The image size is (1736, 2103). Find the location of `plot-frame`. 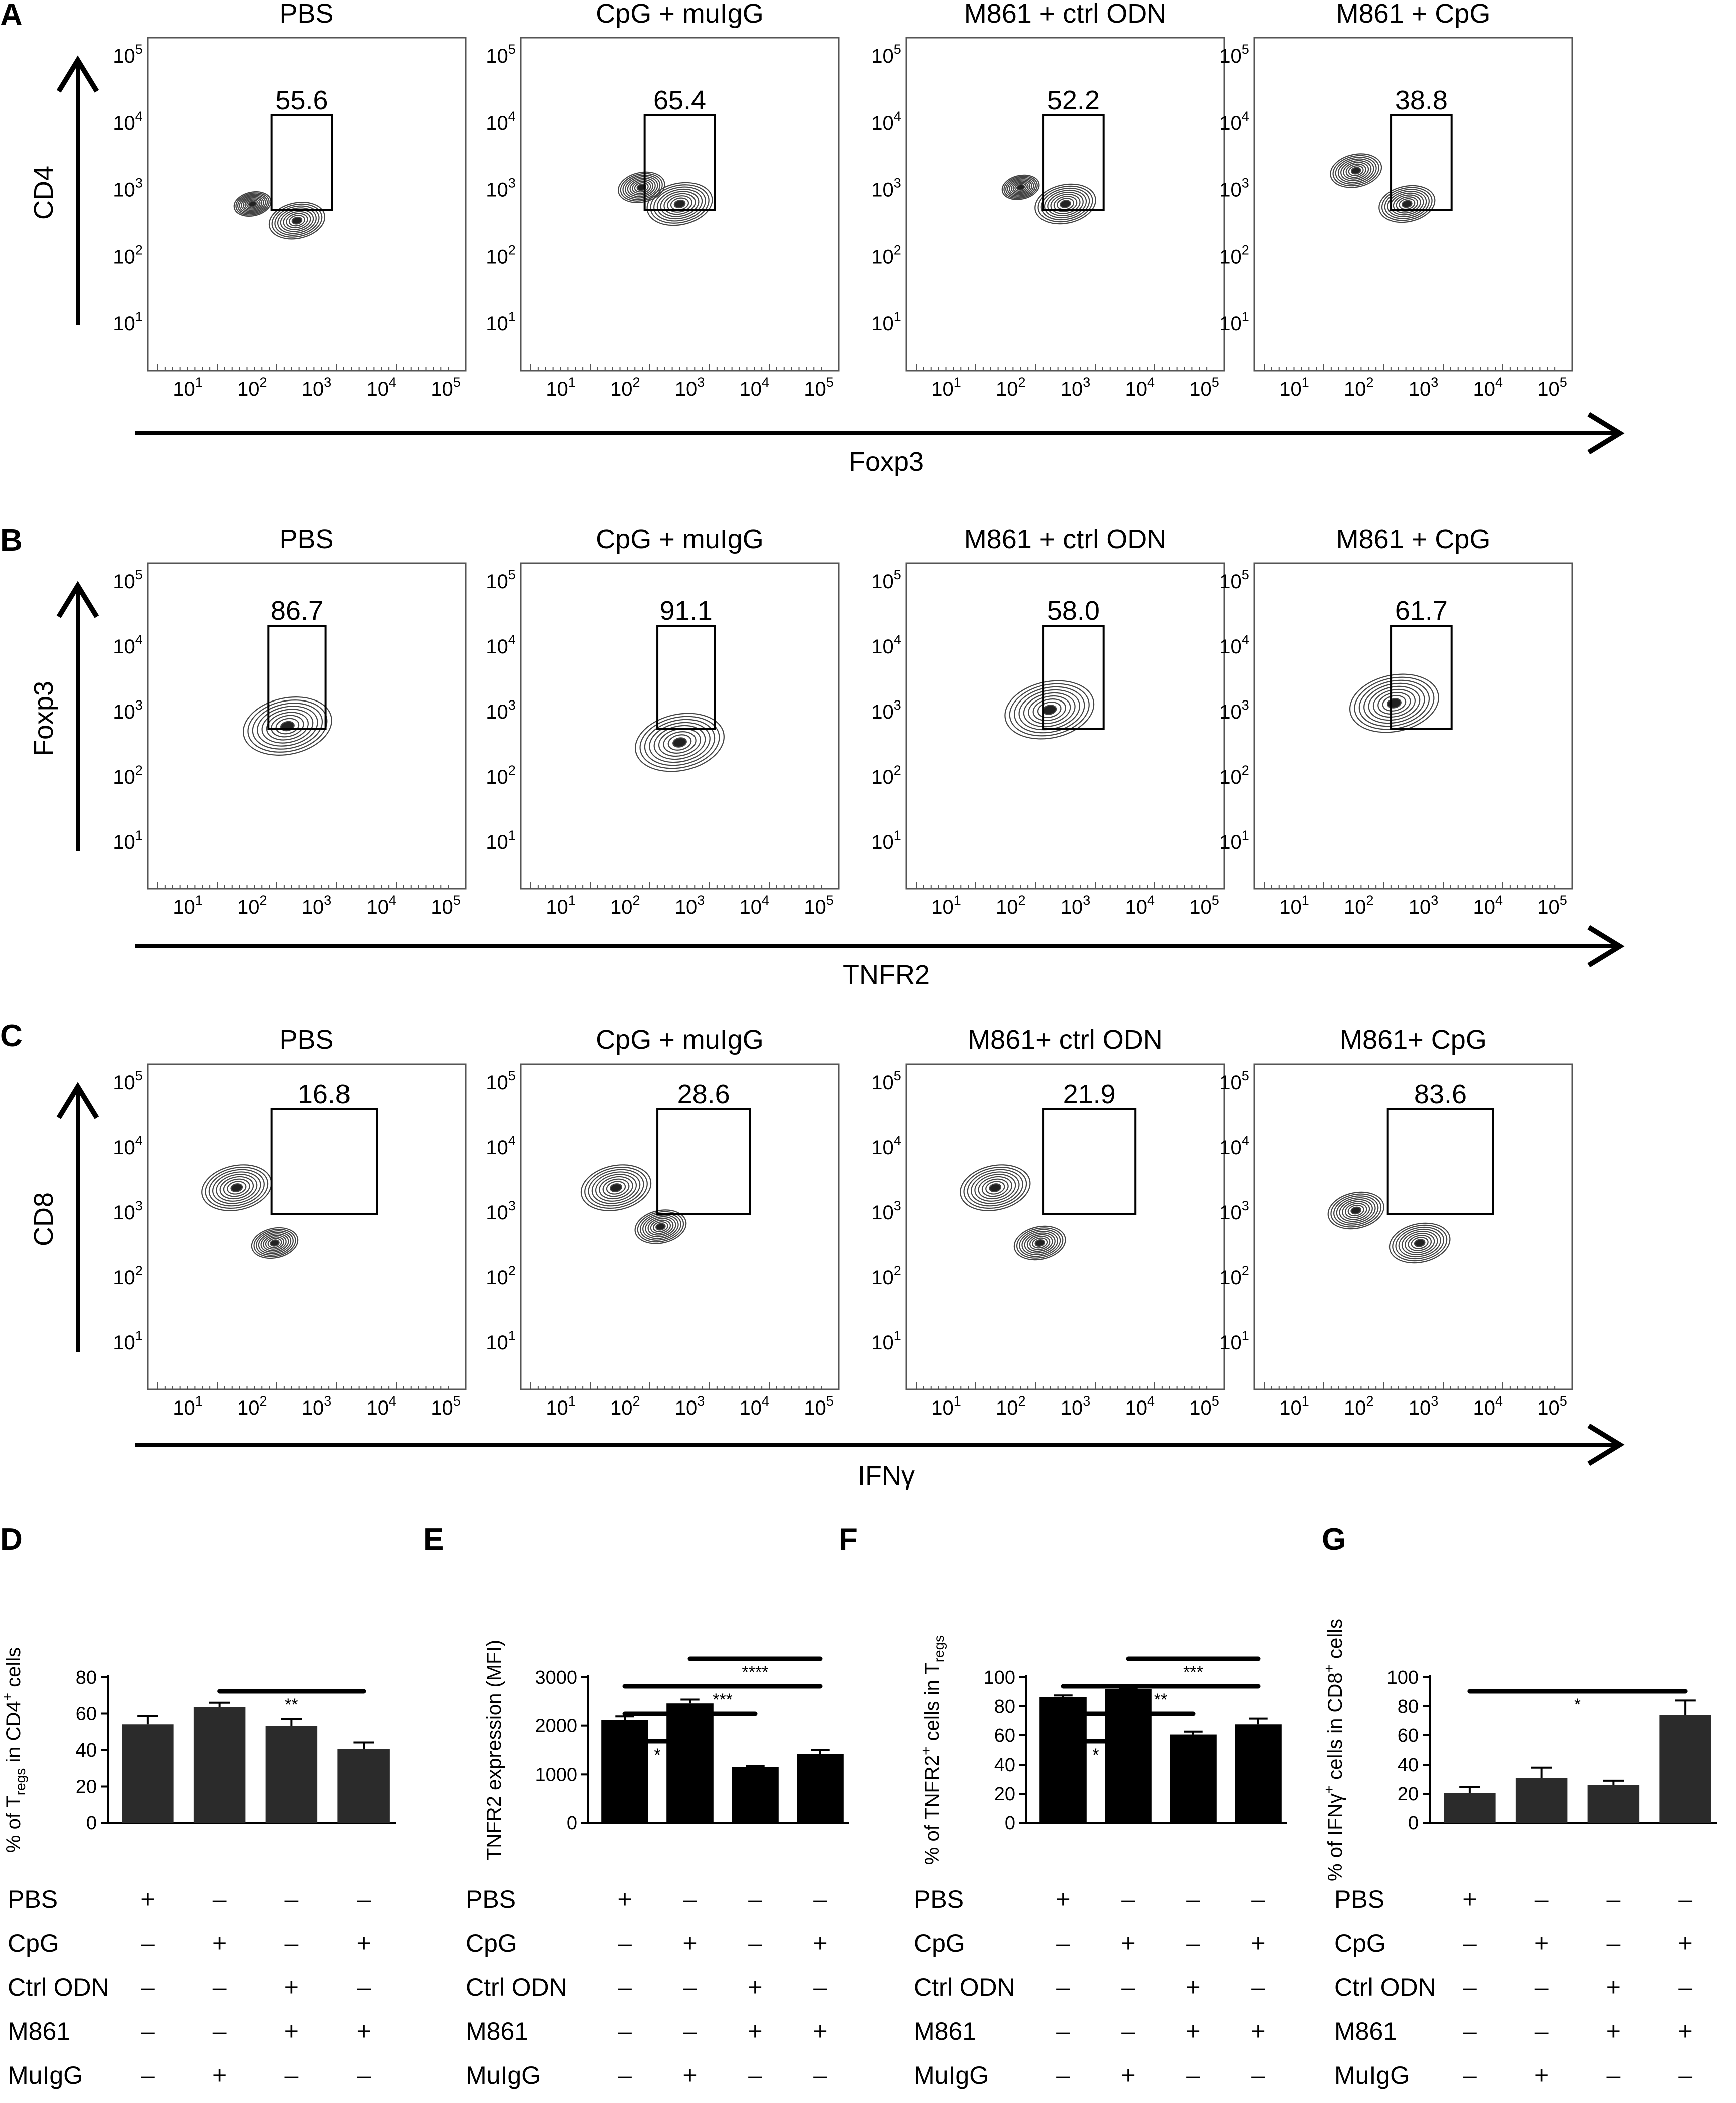

plot-frame is located at coordinates (680, 1226).